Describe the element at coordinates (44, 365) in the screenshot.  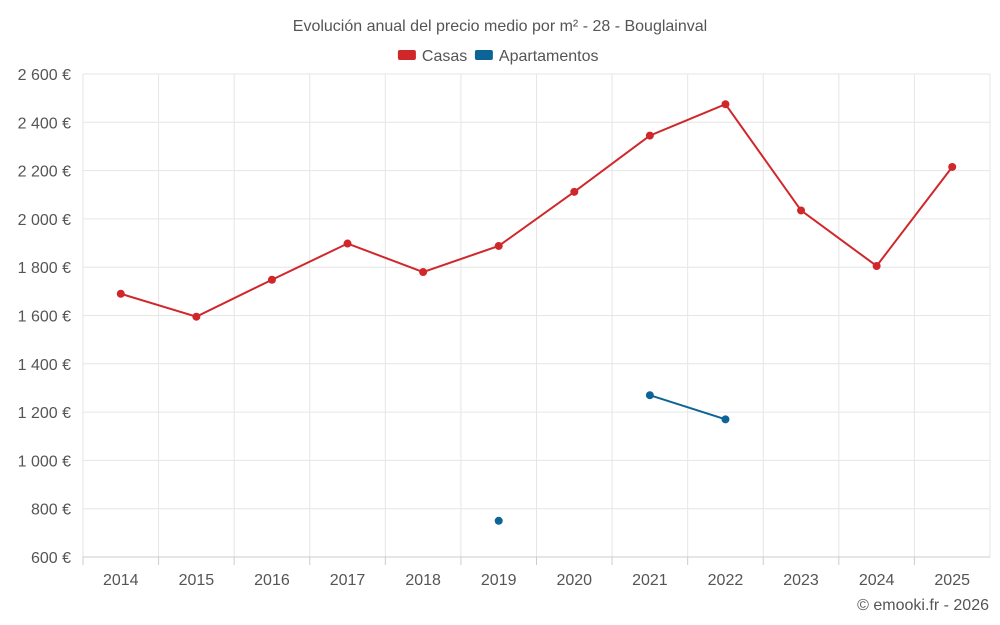
I see `y-tick-label: 1 400 €` at that location.